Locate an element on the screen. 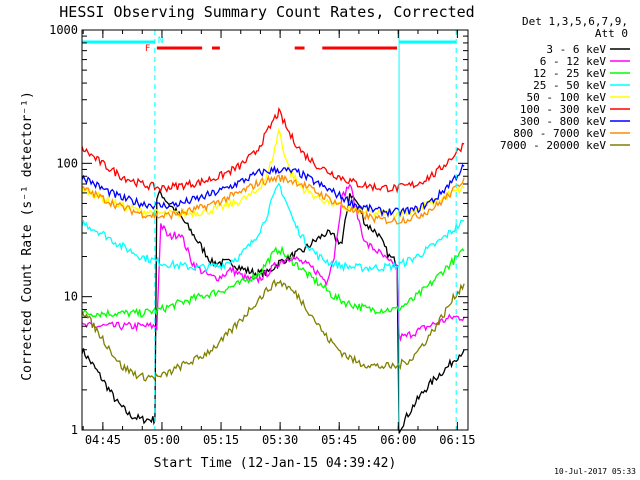 The height and width of the screenshot is (480, 640). footer-timestamp: 10-Jul-2017 05:33 is located at coordinates (595, 471).